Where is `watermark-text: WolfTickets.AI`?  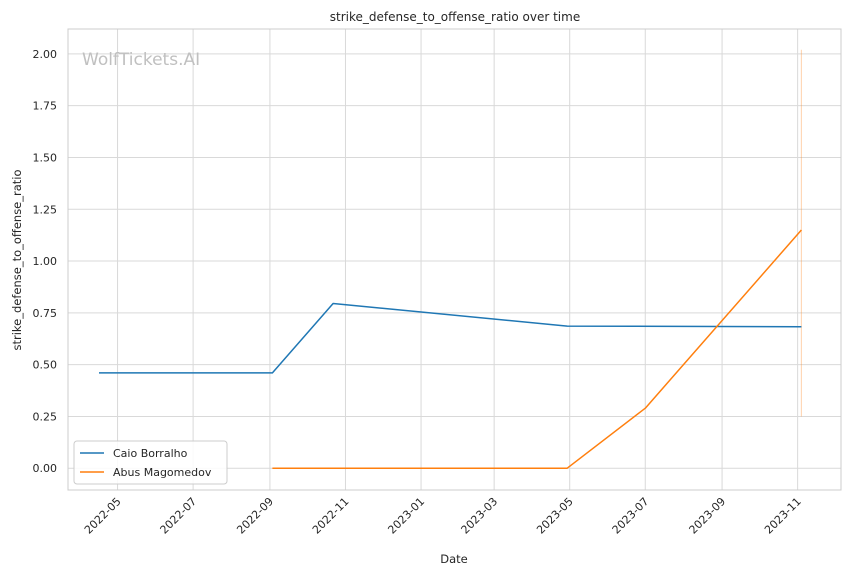 watermark-text: WolfTickets.AI is located at coordinates (141, 60).